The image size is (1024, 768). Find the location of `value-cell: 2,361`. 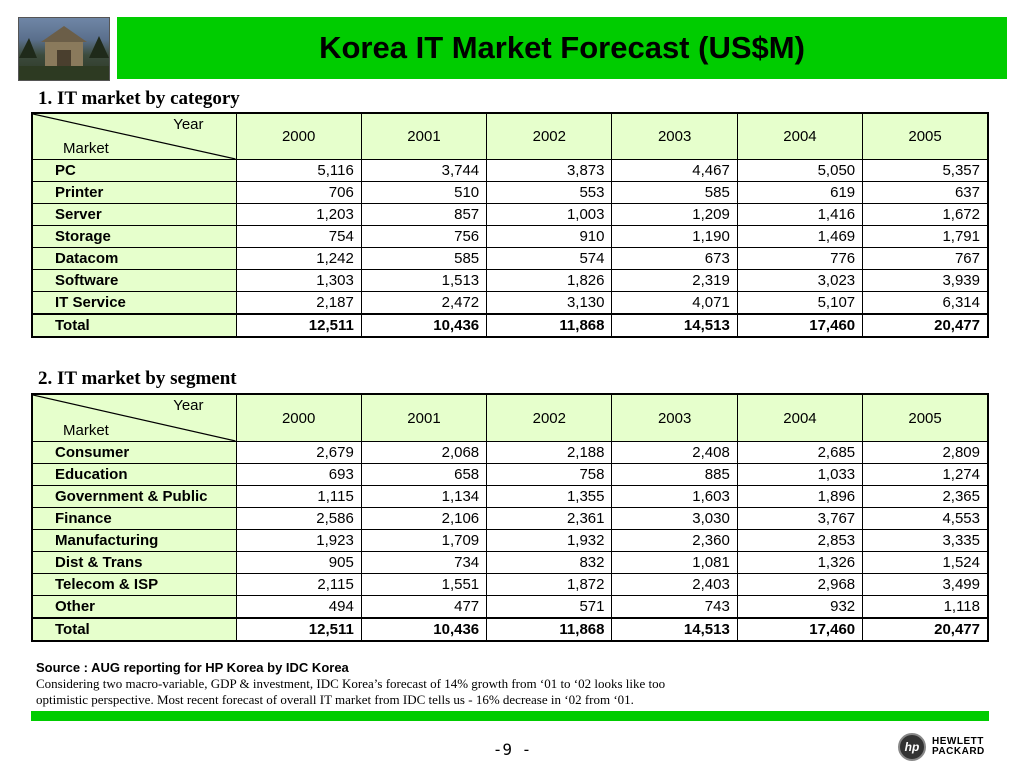

value-cell: 2,361 is located at coordinates (549, 518).